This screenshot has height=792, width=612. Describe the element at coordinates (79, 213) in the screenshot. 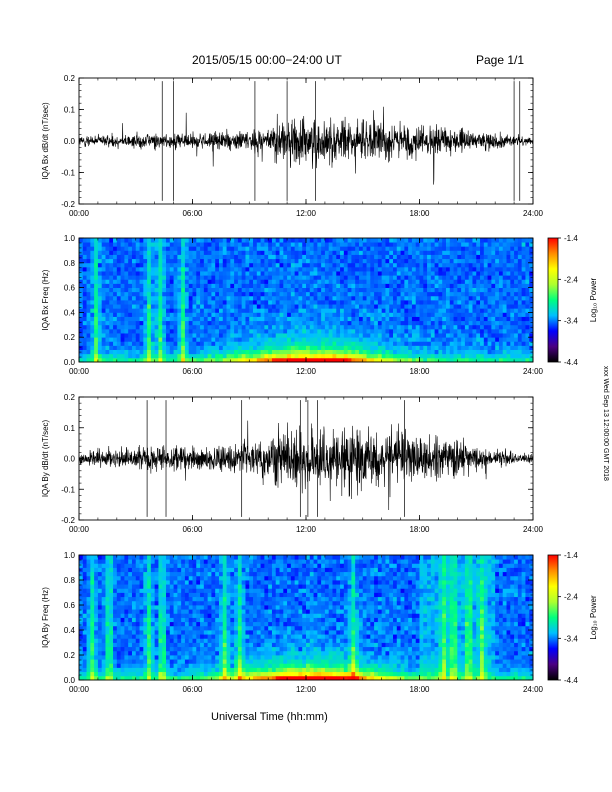

I see `x-tick-label: 00:00` at that location.